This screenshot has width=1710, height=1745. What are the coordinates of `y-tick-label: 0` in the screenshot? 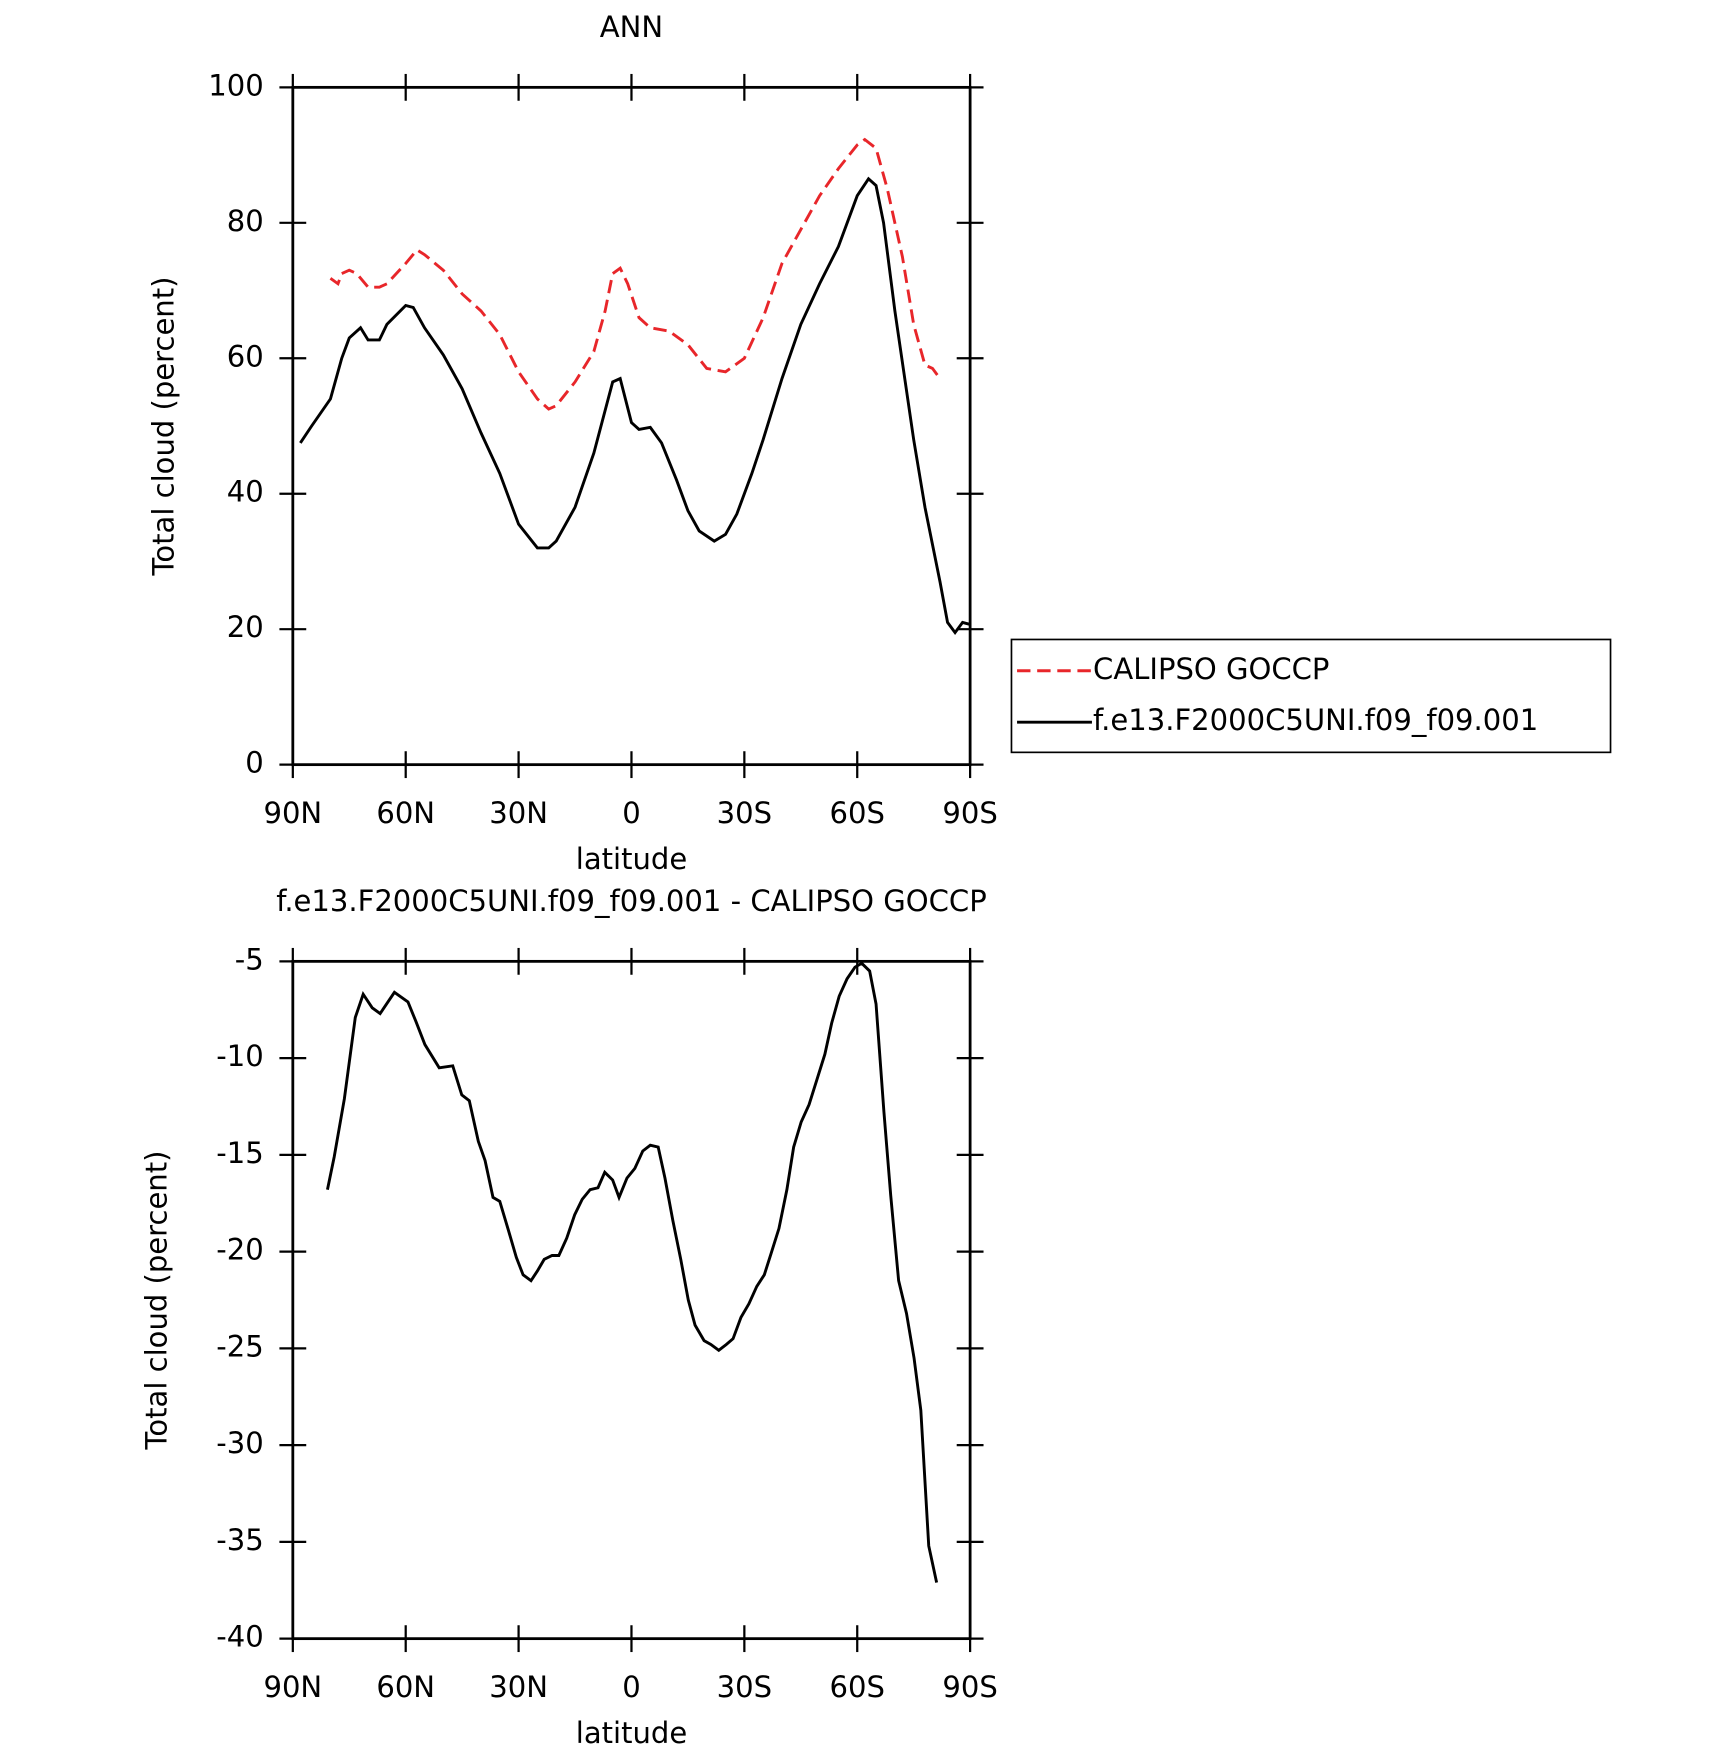 It's located at (254, 763).